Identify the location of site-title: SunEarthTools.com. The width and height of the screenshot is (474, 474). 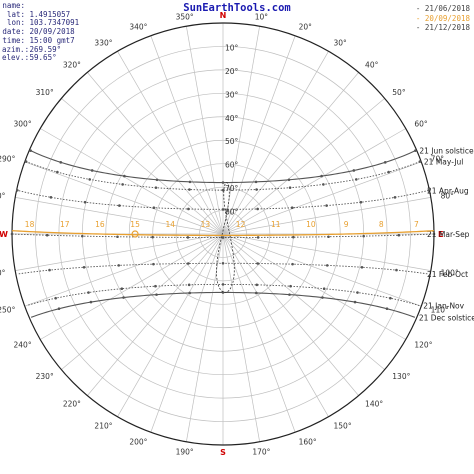
(237, 8).